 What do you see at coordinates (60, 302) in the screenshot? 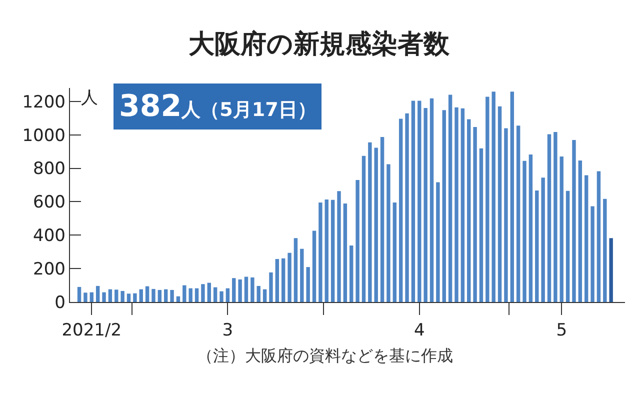
I see `y-tick-label: 0` at bounding box center [60, 302].